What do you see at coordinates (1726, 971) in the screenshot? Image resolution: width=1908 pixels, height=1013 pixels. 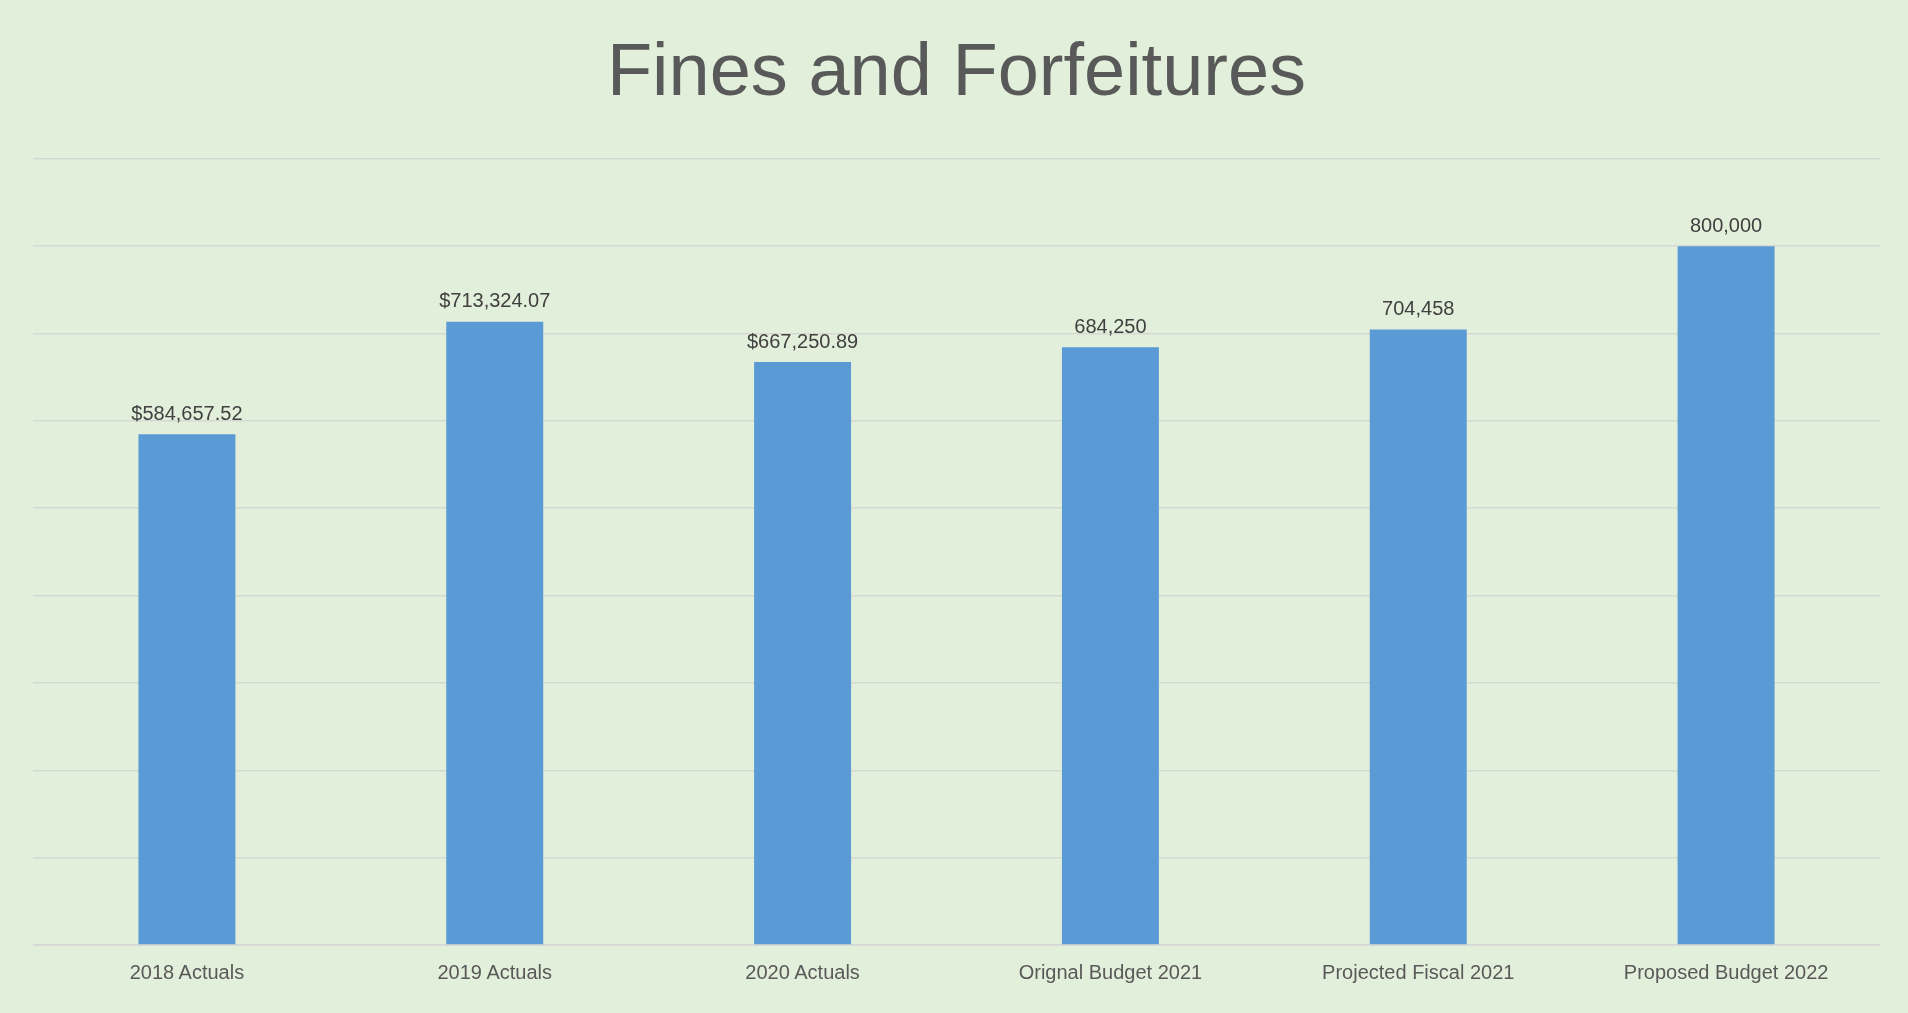 I see `x-tick-label: Proposed Budget 2022` at bounding box center [1726, 971].